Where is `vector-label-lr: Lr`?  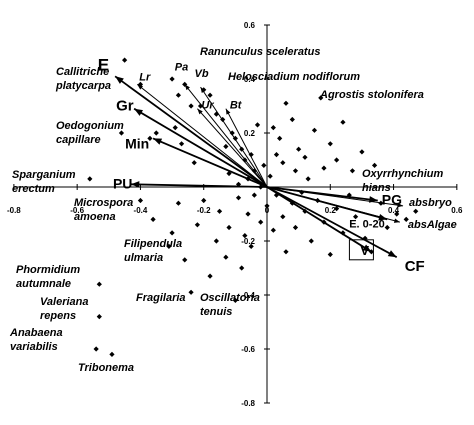 vector-label-lr: Lr is located at coordinates (145, 77).